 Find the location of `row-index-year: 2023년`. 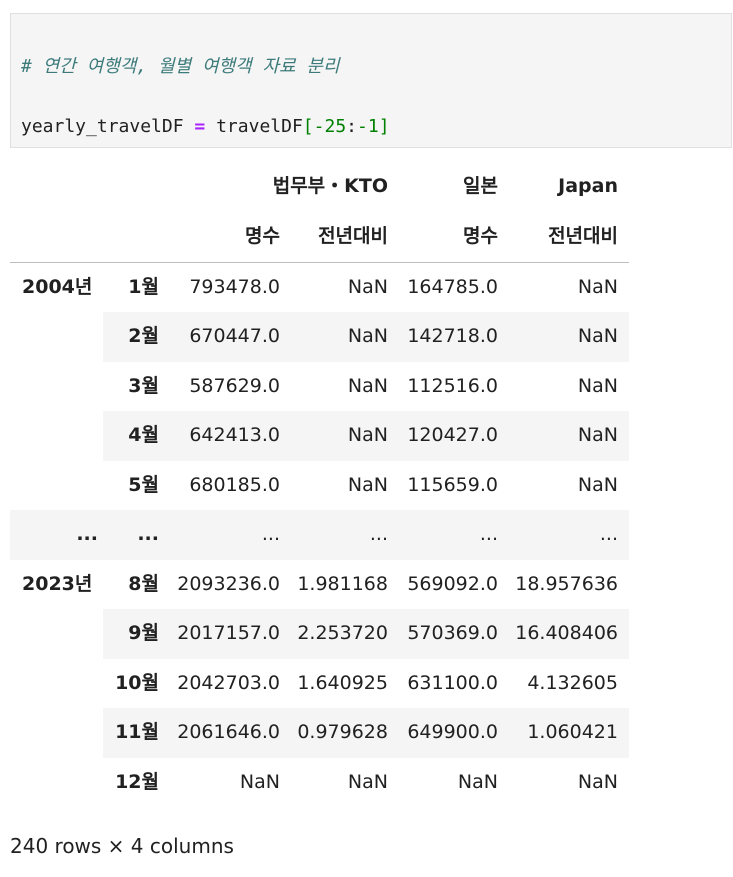

row-index-year: 2023년 is located at coordinates (57, 583).